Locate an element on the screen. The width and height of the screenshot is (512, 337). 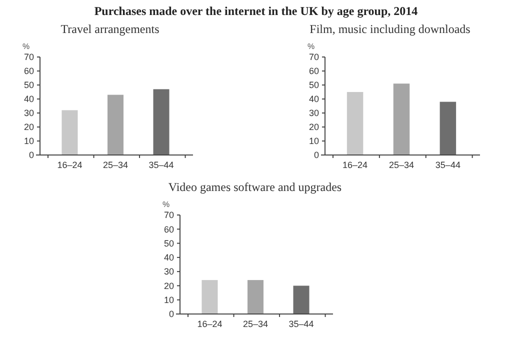
chart-subtitle: Travel arrangements is located at coordinates (110, 29).